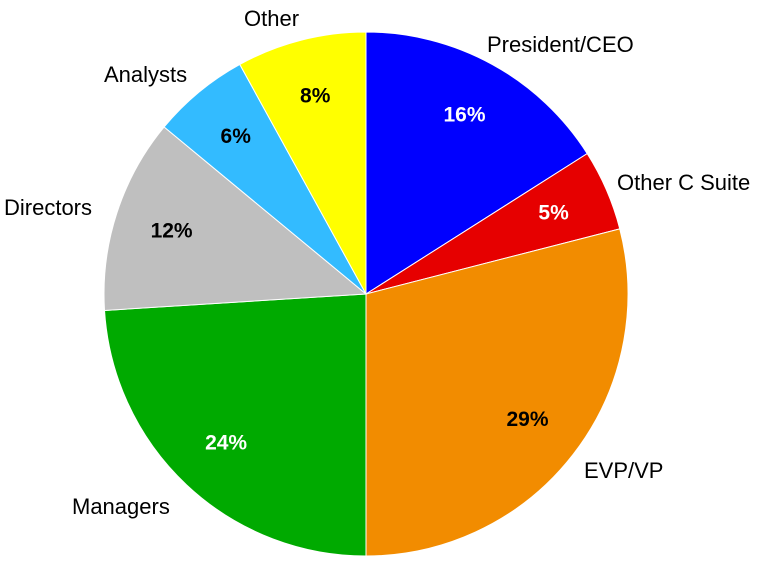  Describe the element at coordinates (121, 506) in the screenshot. I see `slice-label-managers: Managers` at that location.